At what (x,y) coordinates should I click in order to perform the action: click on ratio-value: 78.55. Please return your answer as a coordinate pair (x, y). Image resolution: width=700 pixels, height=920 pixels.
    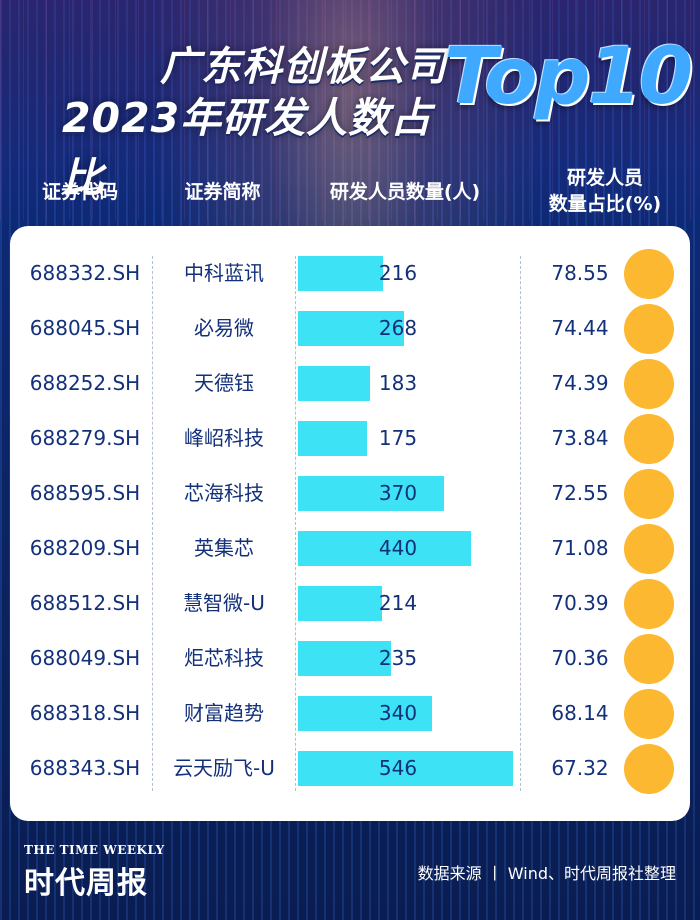
    Looking at the image, I should click on (580, 273).